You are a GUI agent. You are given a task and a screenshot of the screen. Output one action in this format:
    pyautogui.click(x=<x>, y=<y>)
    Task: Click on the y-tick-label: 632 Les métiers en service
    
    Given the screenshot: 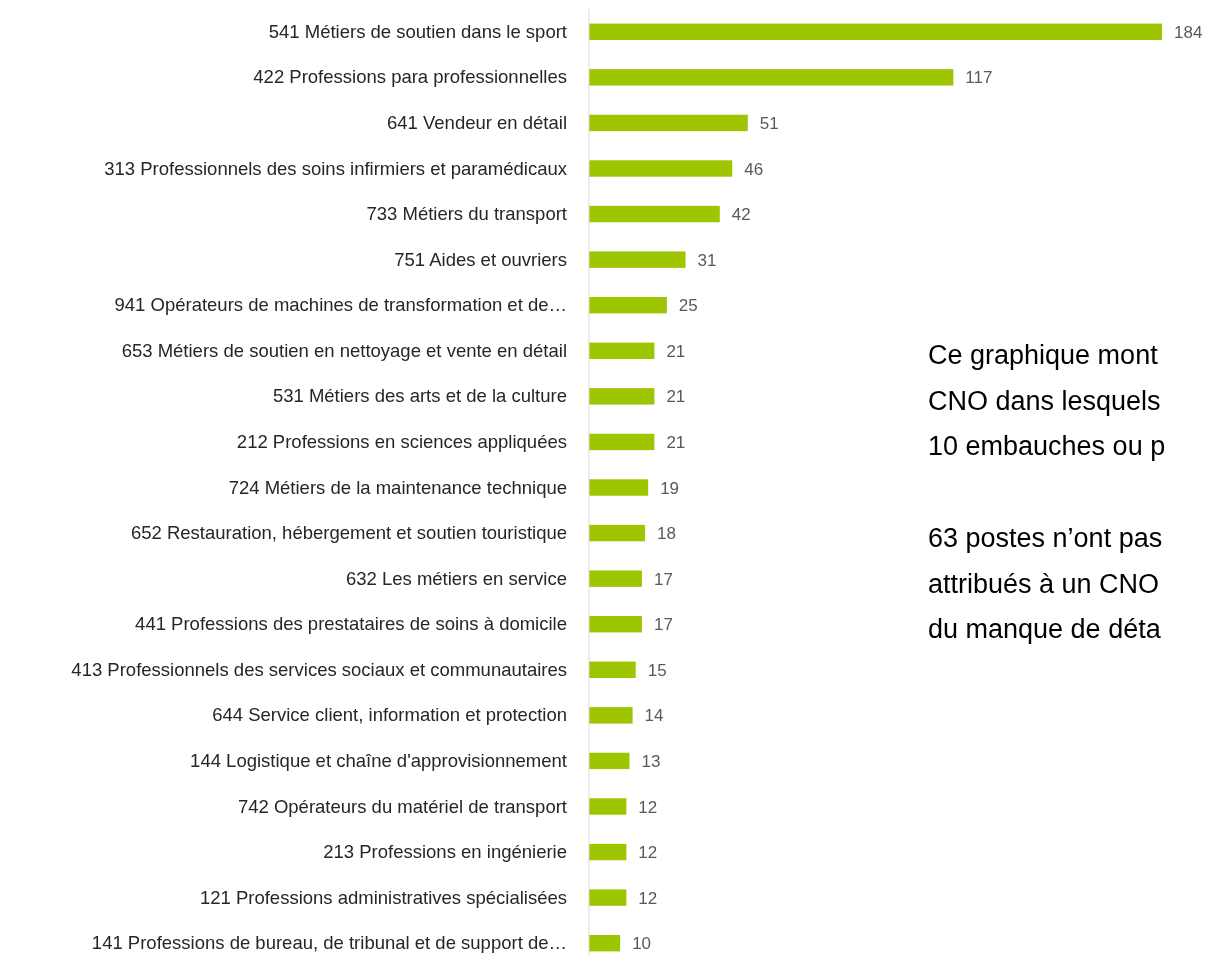 What is the action you would take?
    pyautogui.click(x=456, y=578)
    